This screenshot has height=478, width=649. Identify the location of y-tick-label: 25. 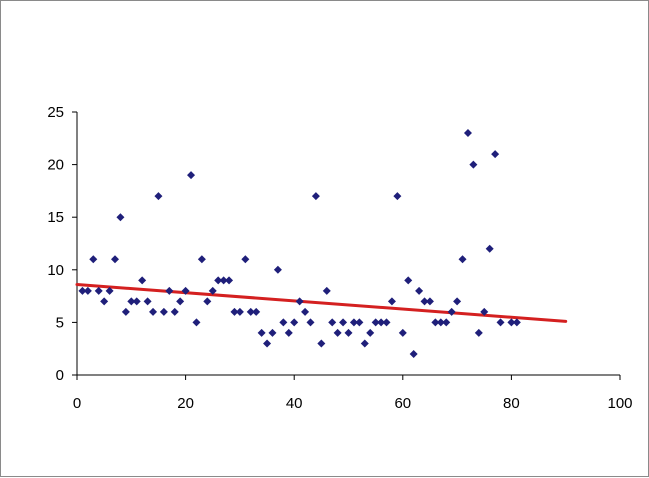
(55, 112).